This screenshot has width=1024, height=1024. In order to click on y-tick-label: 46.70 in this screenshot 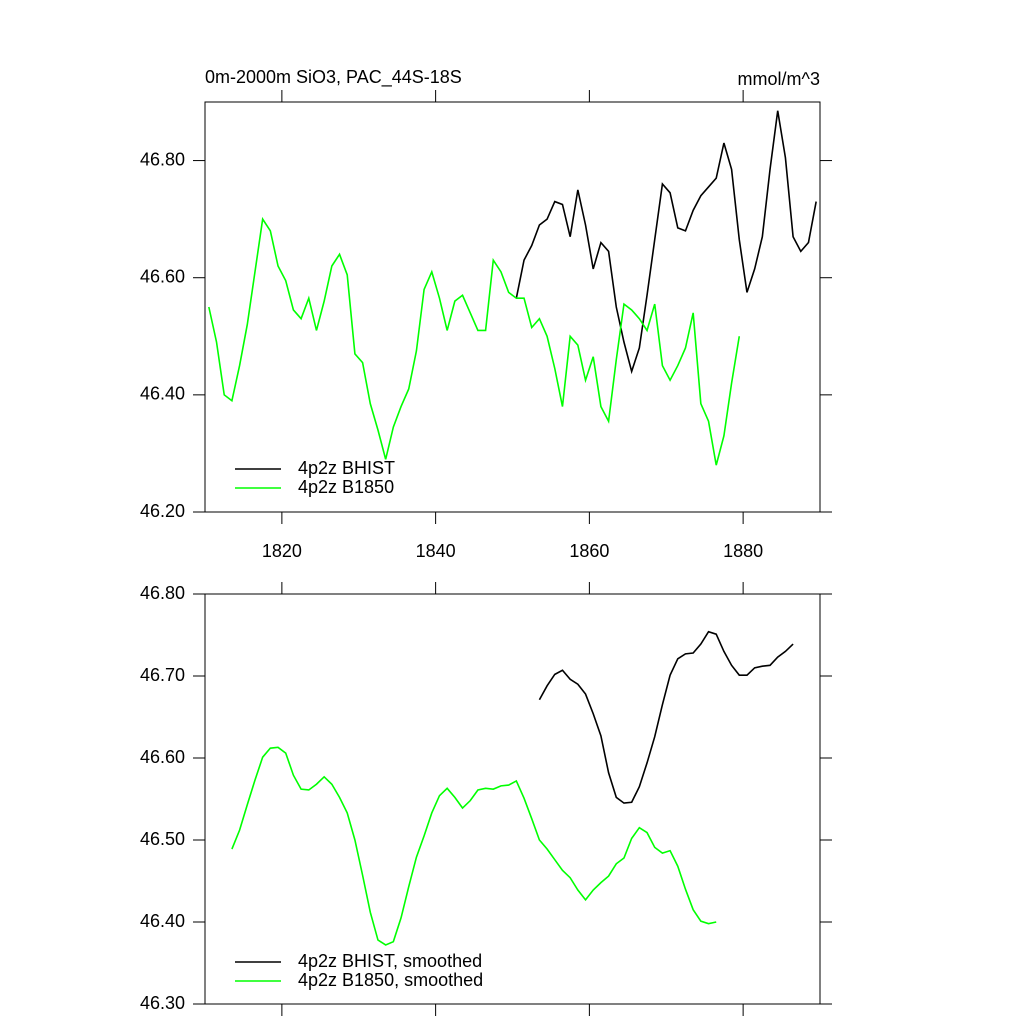, I will do `click(162, 675)`.